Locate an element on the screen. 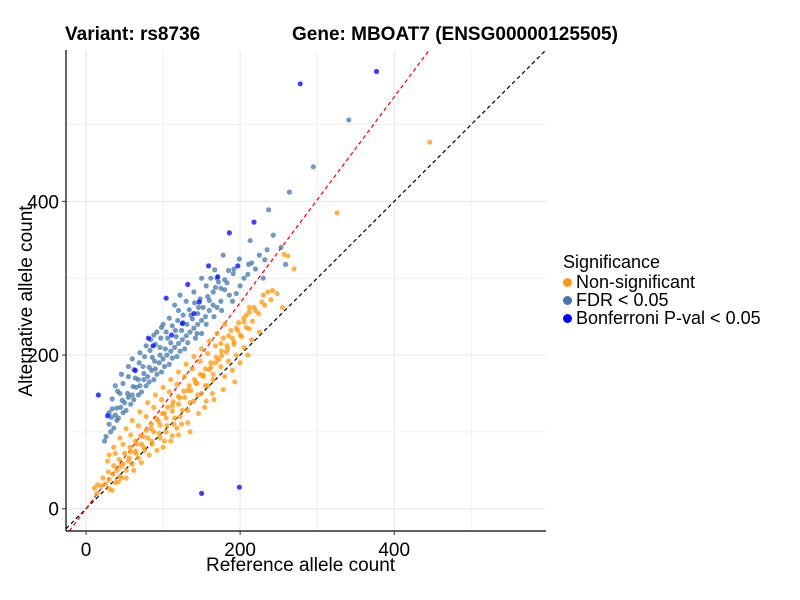  x-axis-label: Reference allele count is located at coordinates (301, 565).